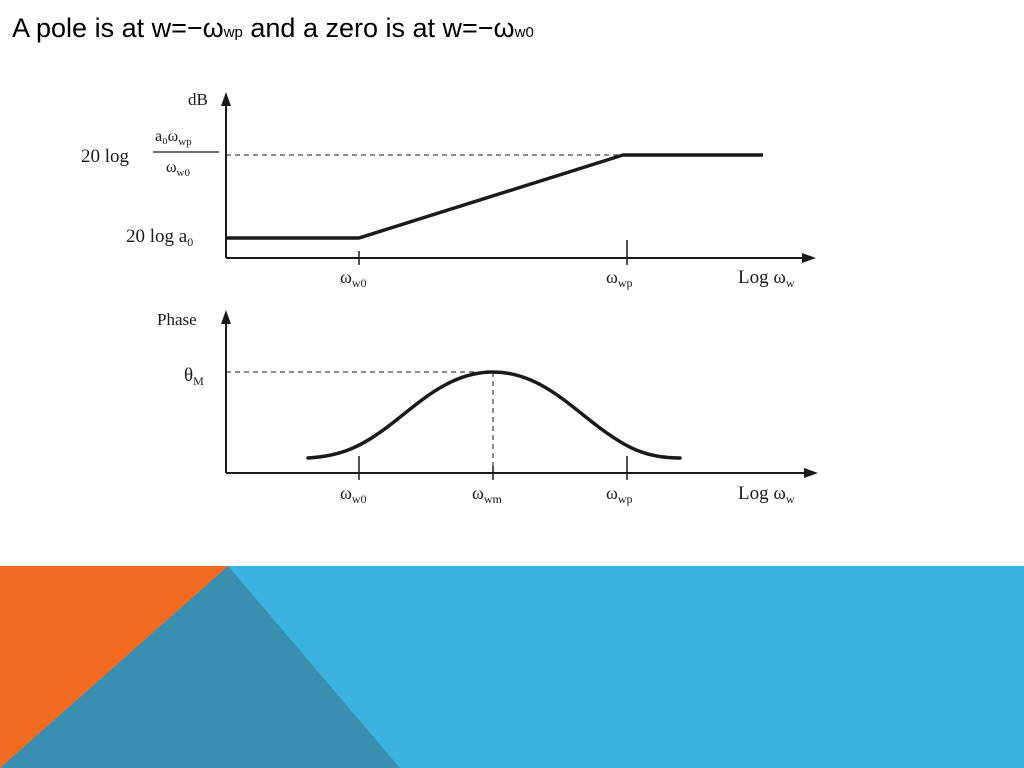 This screenshot has height=768, width=1024. Describe the element at coordinates (487, 494) in the screenshot. I see `phase-tick-label-wm: ωwm` at that location.